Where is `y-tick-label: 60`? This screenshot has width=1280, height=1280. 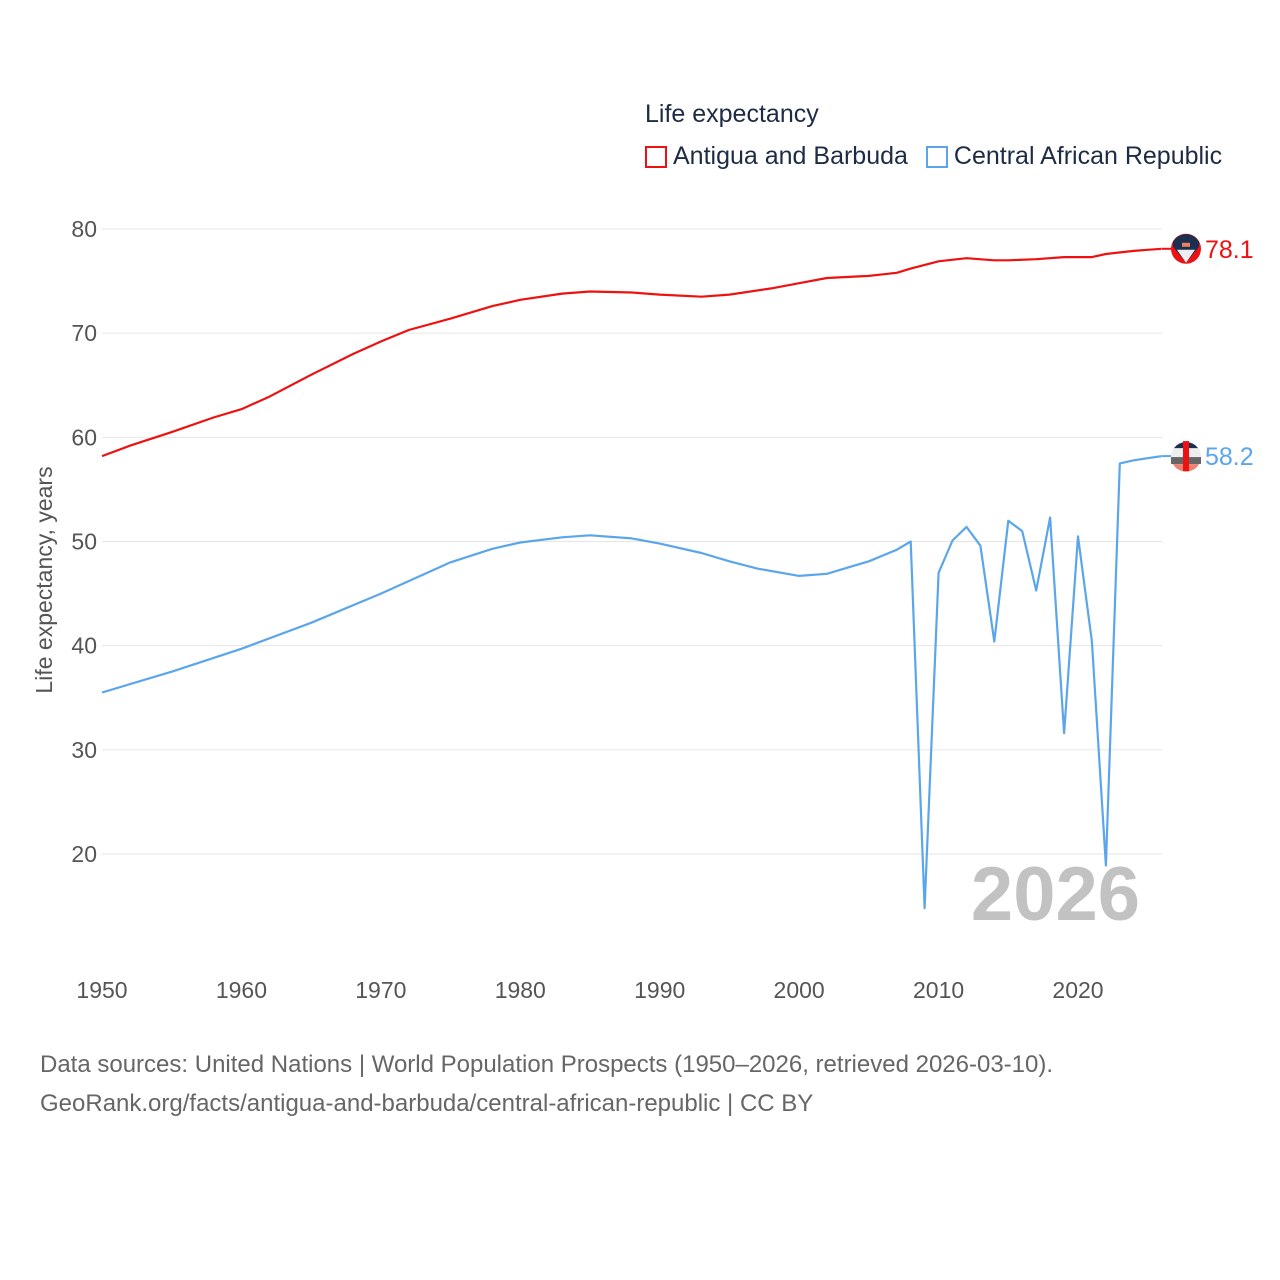
y-tick-label: 60 is located at coordinates (84, 437).